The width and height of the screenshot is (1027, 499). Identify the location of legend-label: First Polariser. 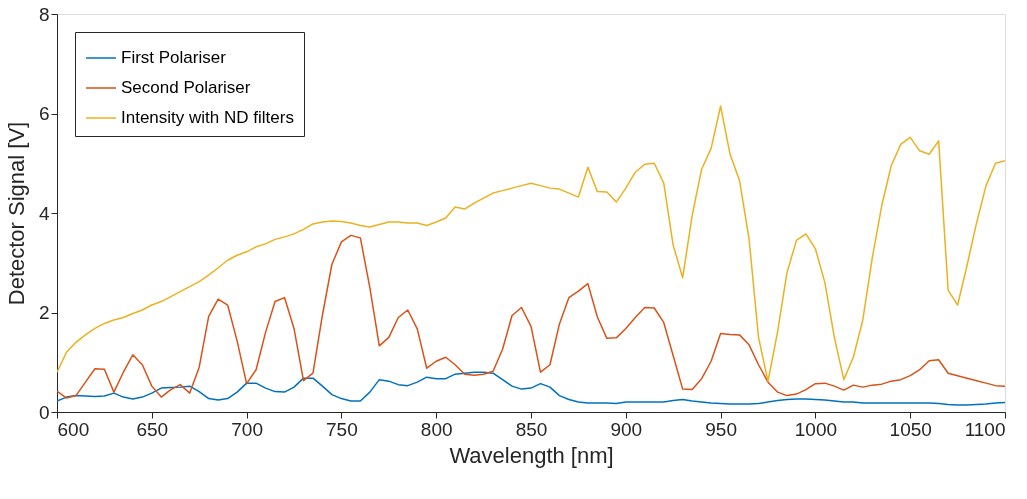
(174, 57).